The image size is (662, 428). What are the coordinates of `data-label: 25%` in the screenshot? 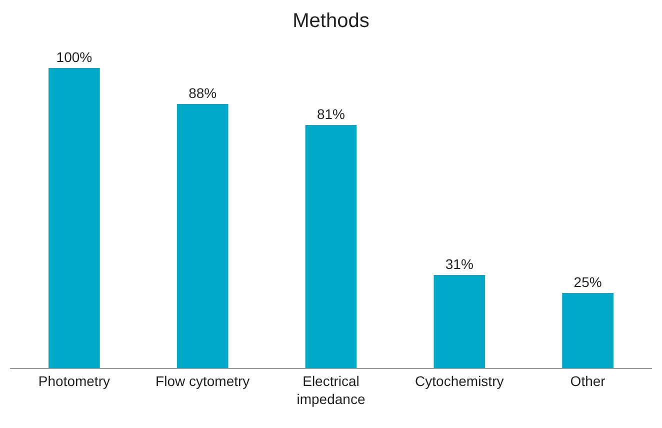 It's located at (588, 282).